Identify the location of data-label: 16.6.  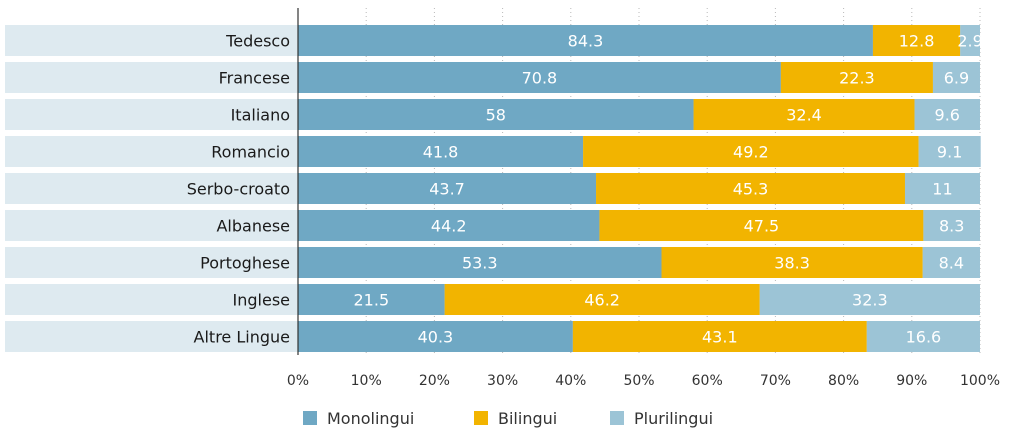
(924, 337).